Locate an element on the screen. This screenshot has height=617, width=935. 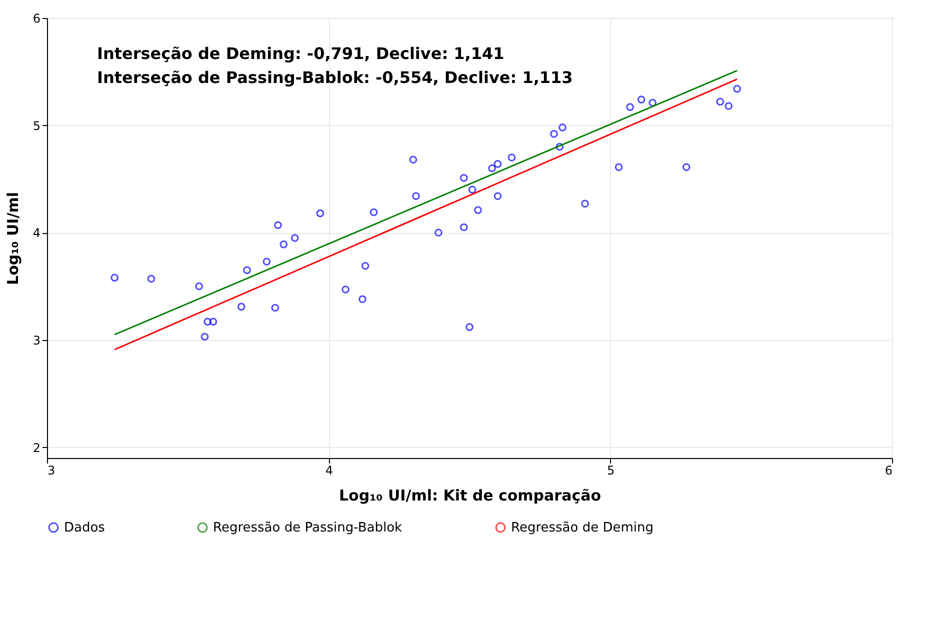
annotation: Interseção de Deming: -0,791, Declive: 1,141 is located at coordinates (300, 53).